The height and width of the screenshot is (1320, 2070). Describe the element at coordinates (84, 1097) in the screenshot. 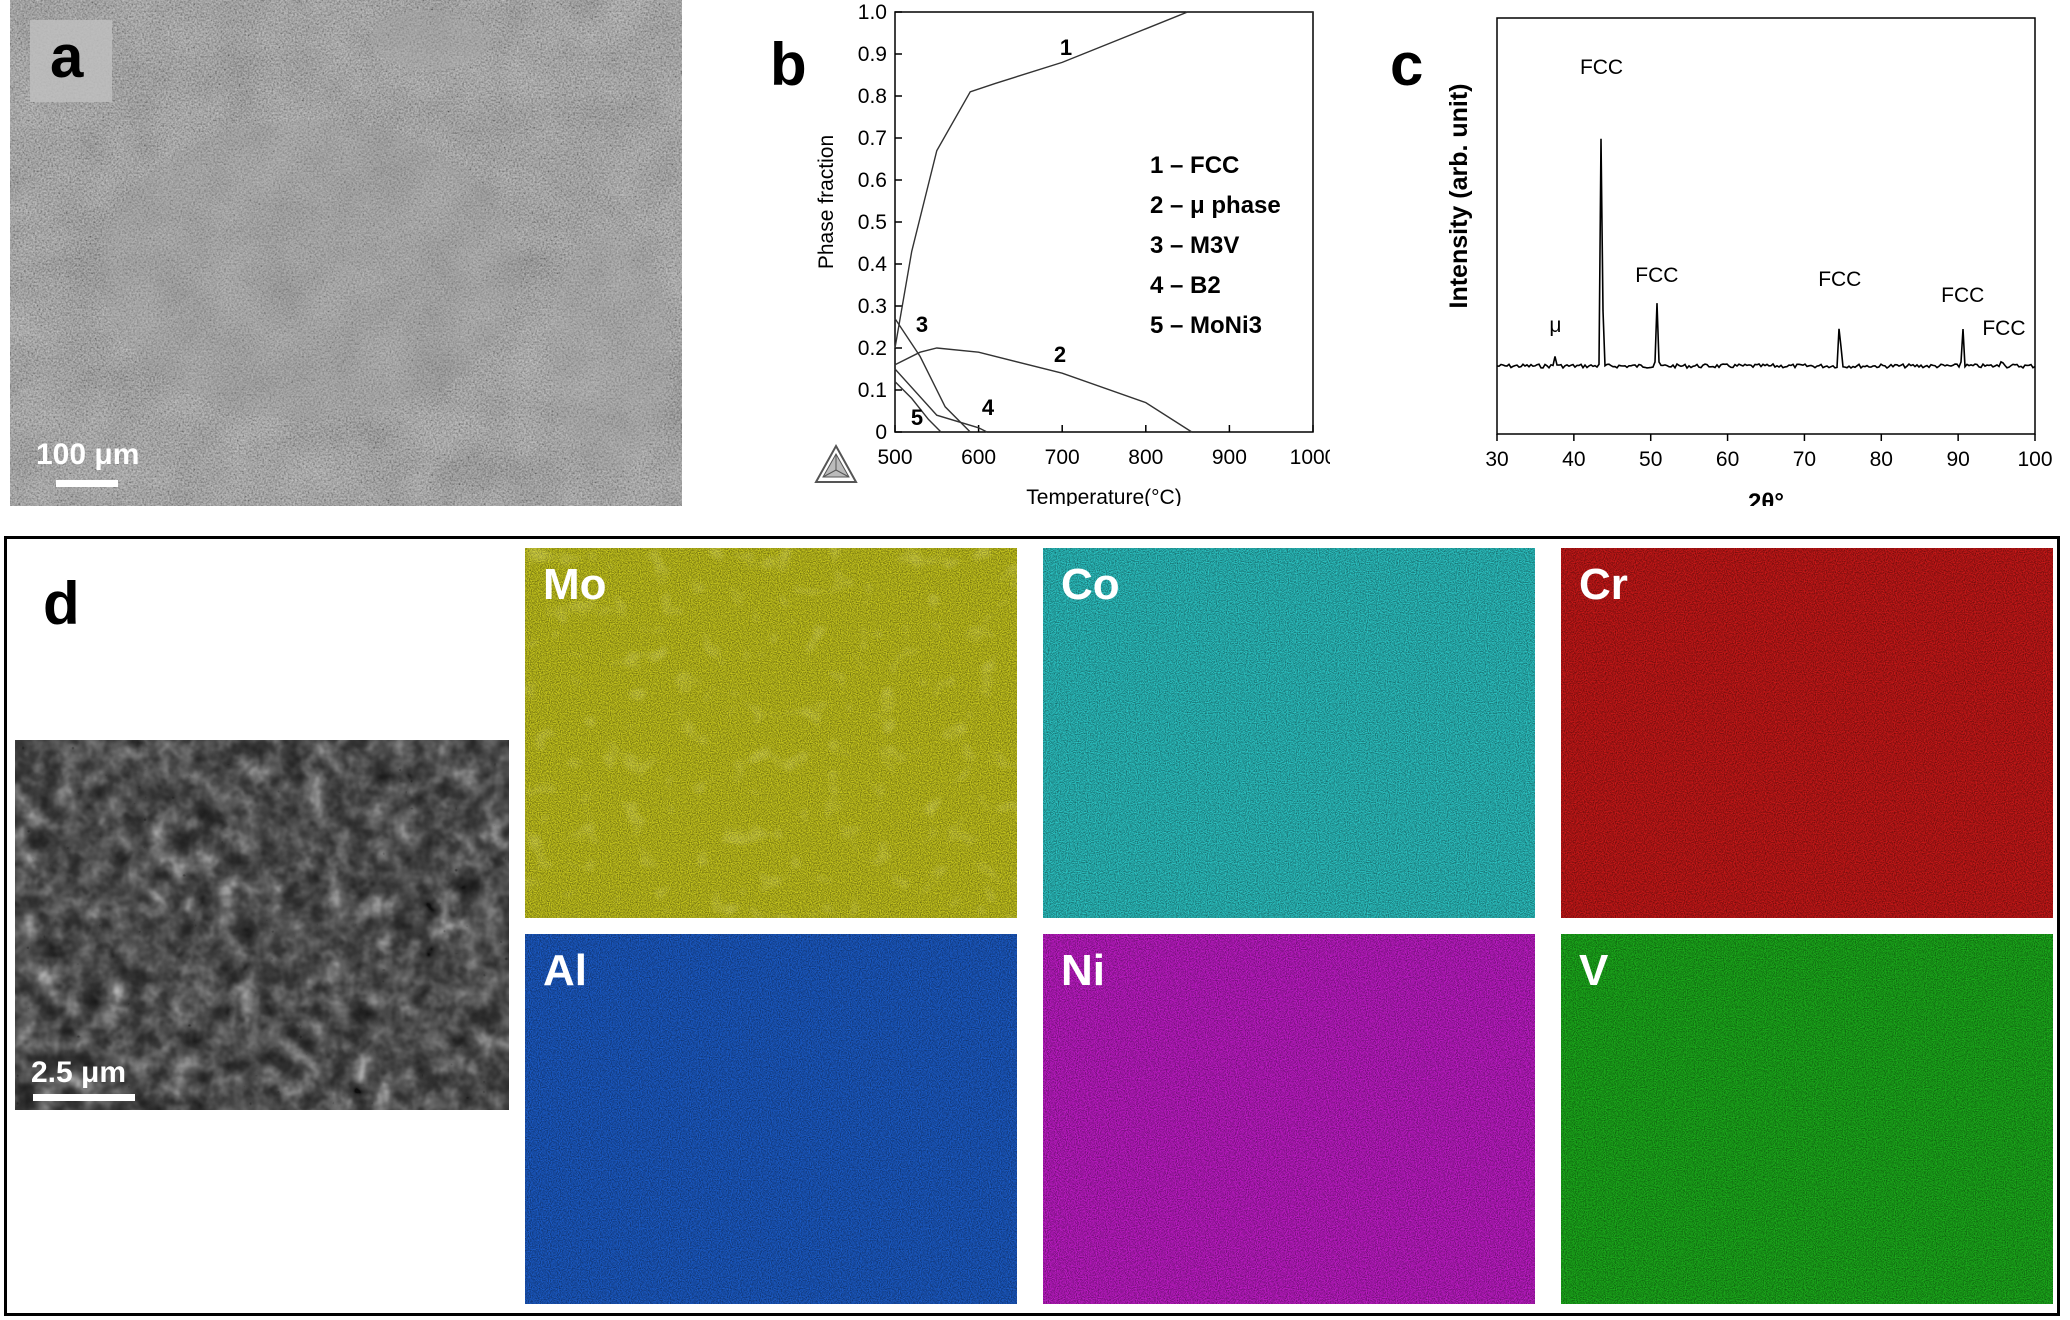

I see `scale-bar-d` at that location.